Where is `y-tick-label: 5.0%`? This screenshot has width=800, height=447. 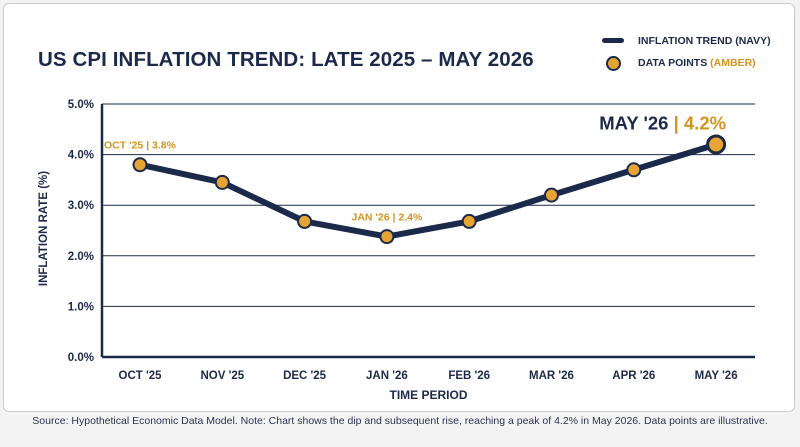
y-tick-label: 5.0% is located at coordinates (81, 105).